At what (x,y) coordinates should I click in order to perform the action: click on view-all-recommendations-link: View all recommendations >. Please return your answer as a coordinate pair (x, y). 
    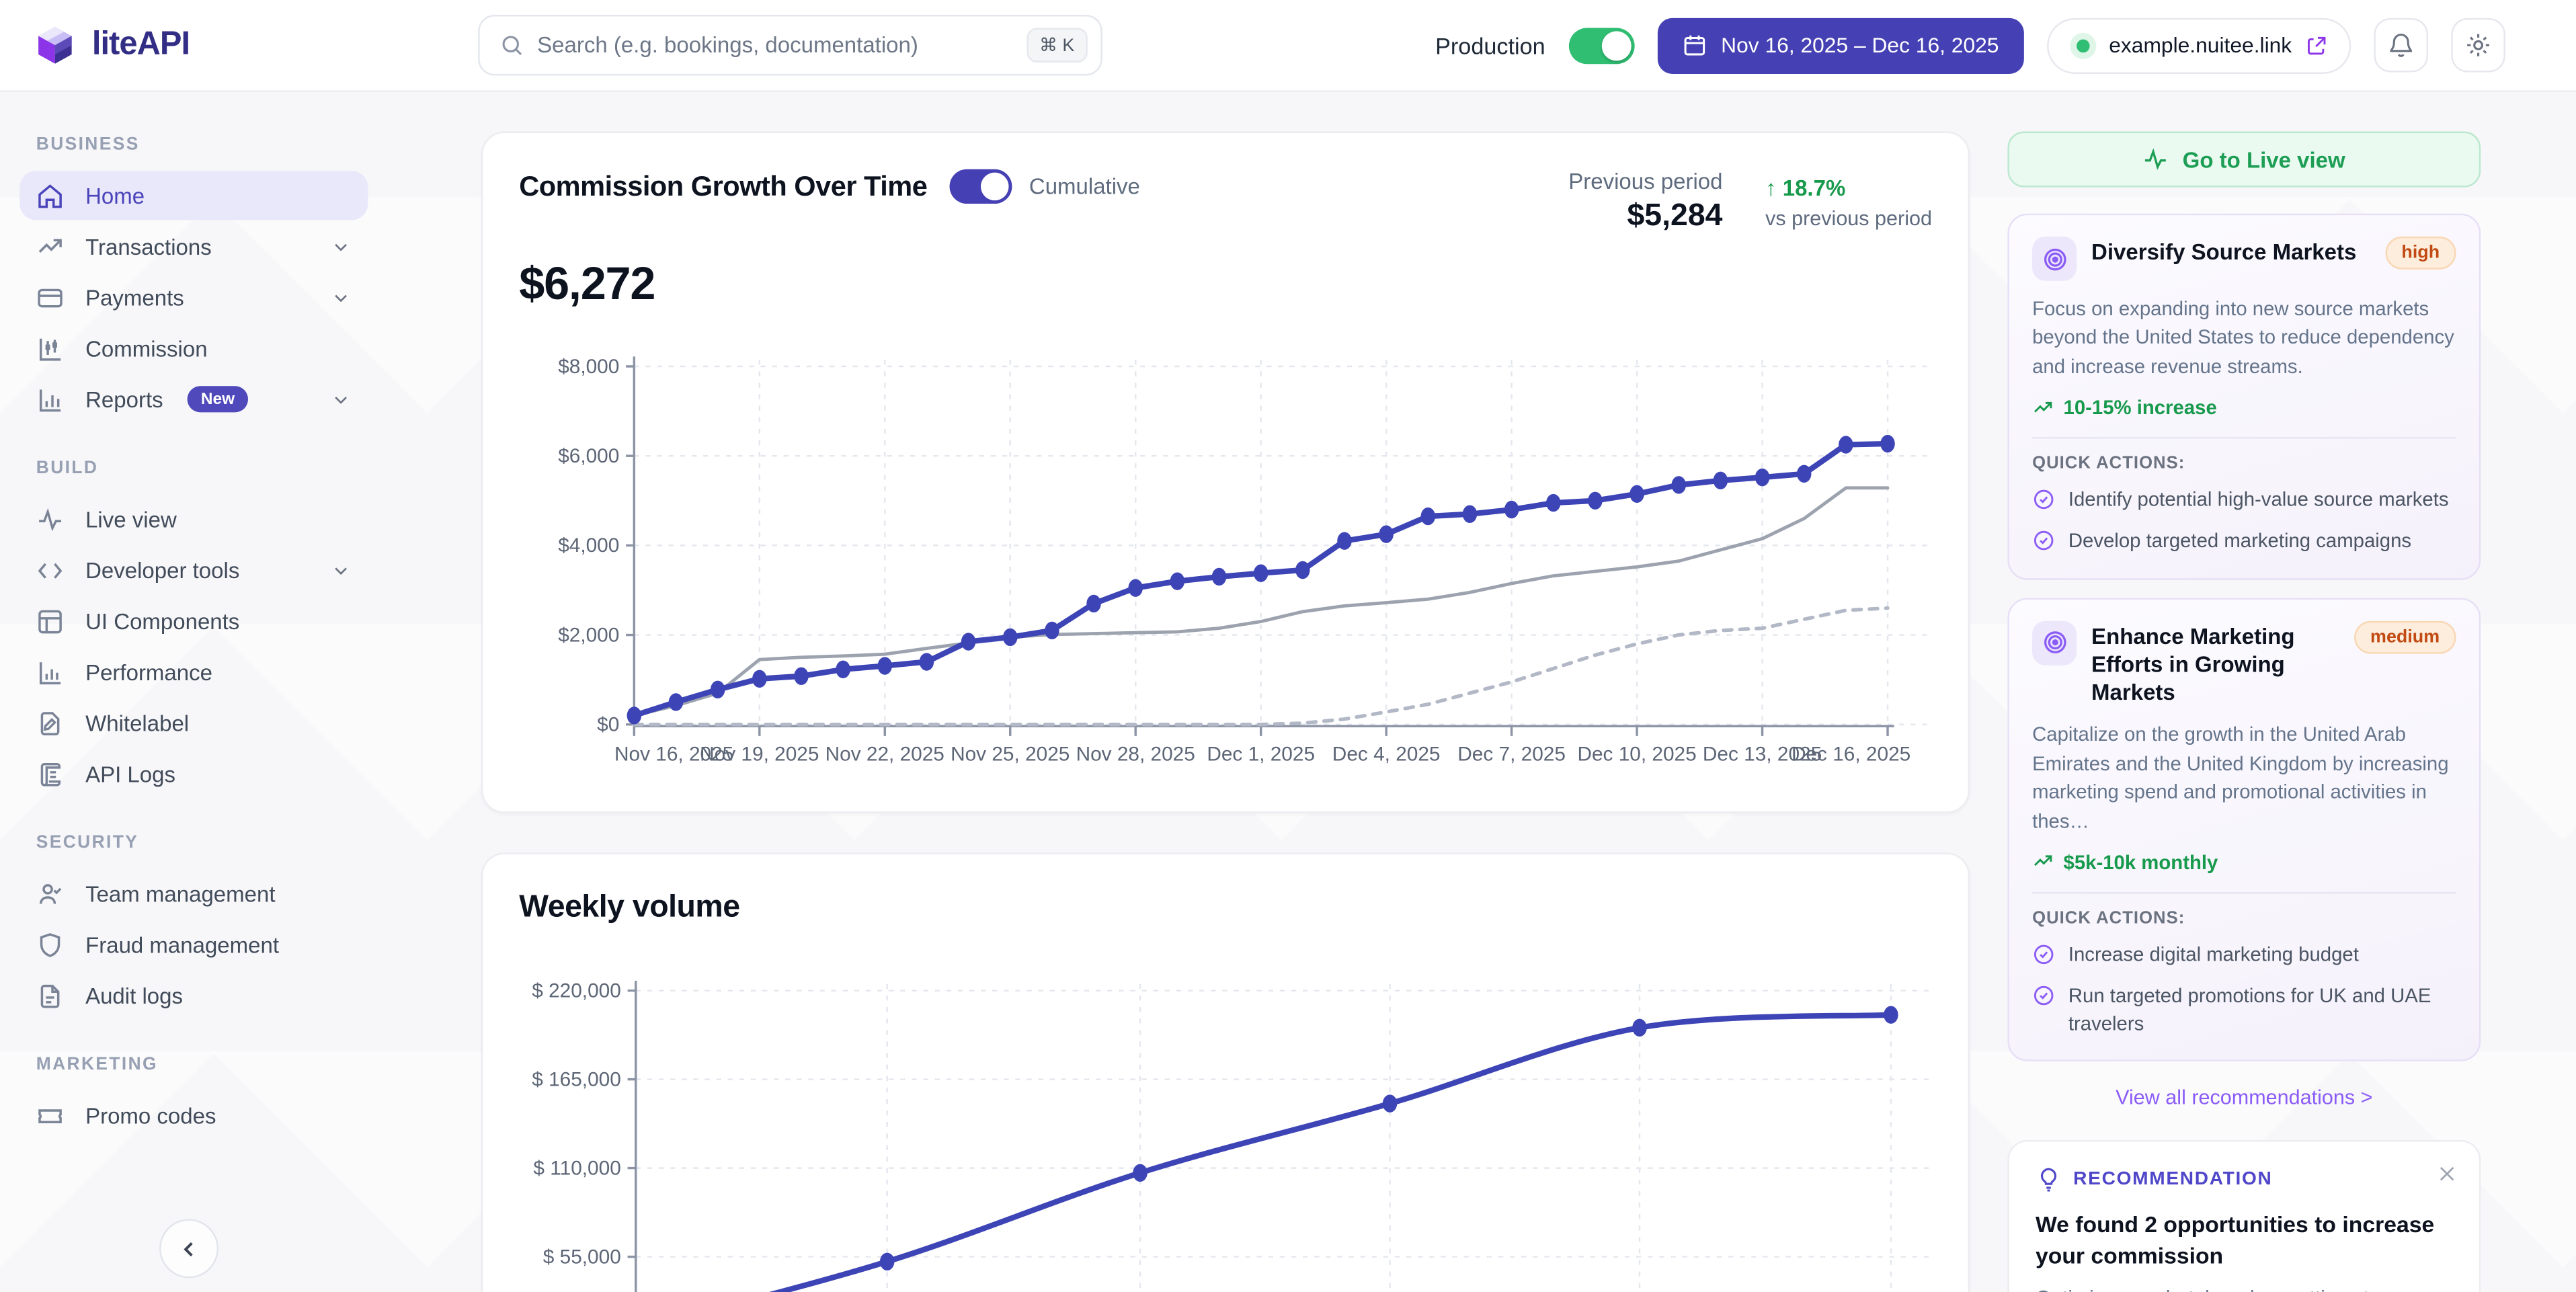
    Looking at the image, I should click on (2244, 1098).